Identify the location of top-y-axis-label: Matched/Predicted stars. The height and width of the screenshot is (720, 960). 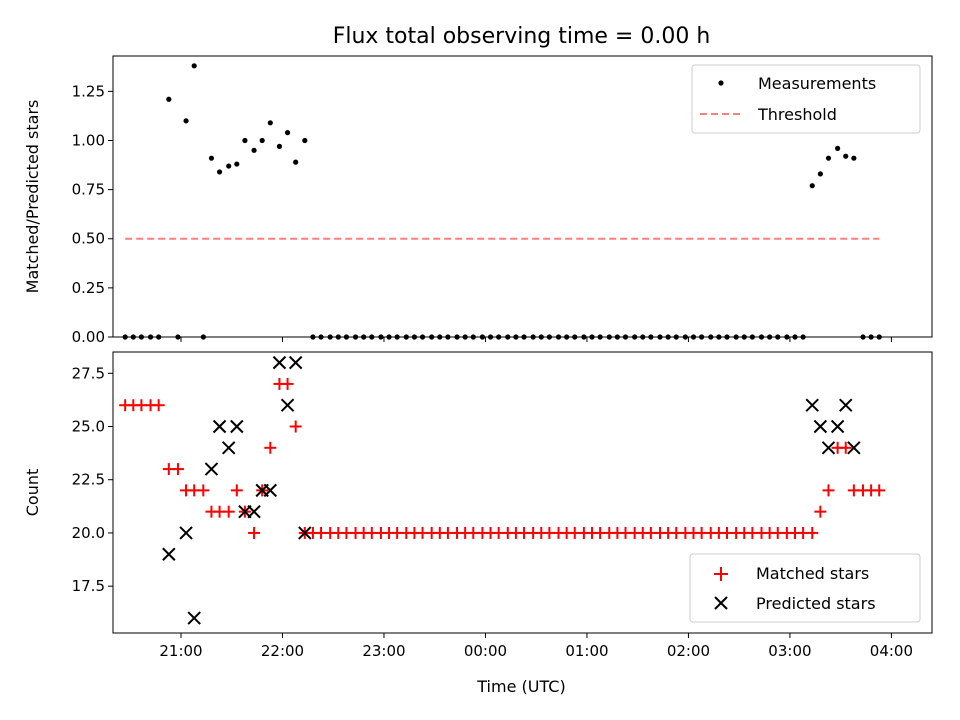
(32, 197).